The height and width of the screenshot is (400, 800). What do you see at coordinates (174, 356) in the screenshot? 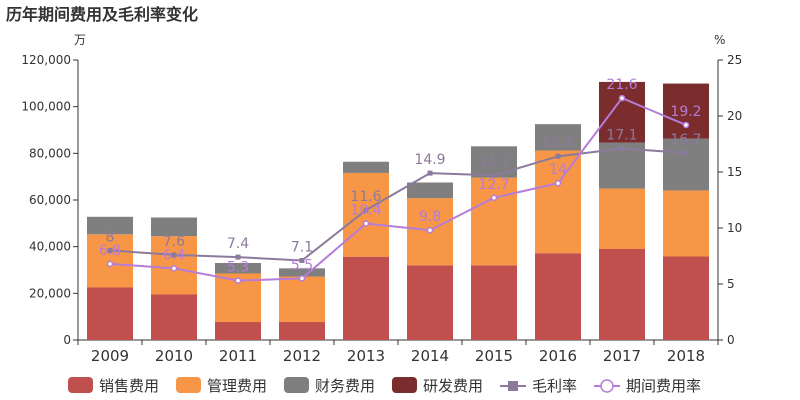
I see `x-tick-label: 2010` at bounding box center [174, 356].